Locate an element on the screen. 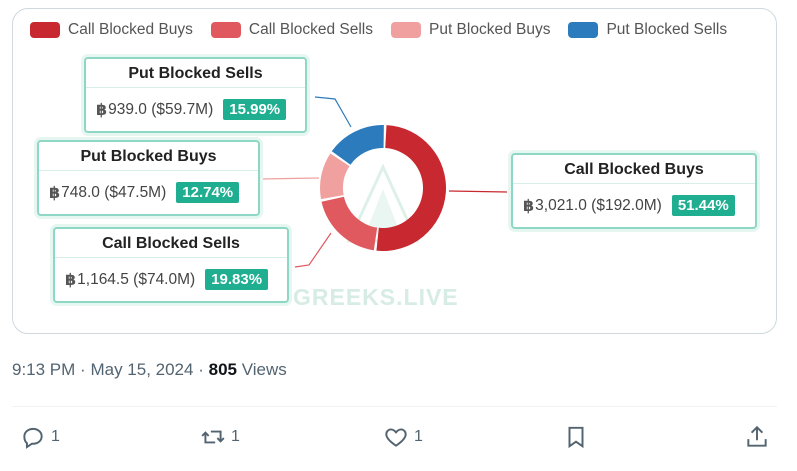  percent-badge: 12.74% is located at coordinates (208, 192).